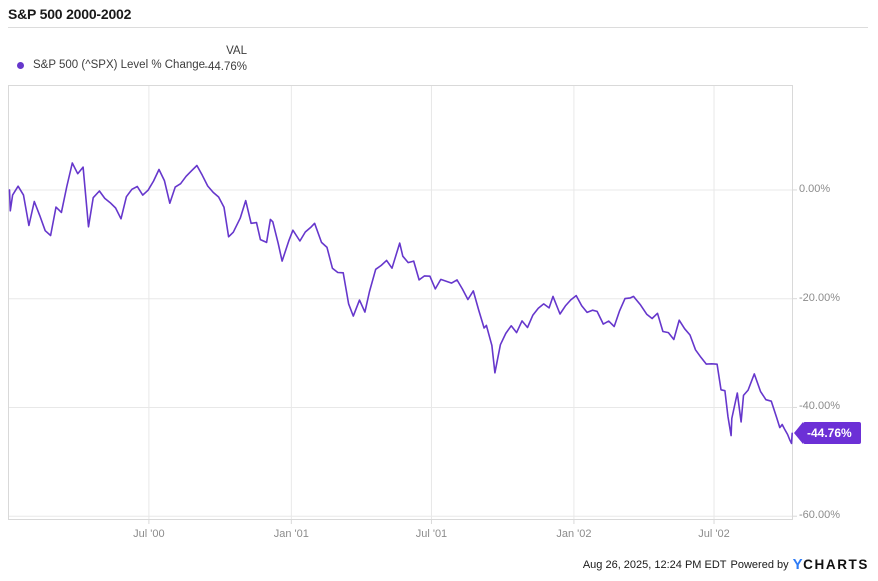  I want to click on ycharts-logo: Y CHARTS, so click(831, 564).